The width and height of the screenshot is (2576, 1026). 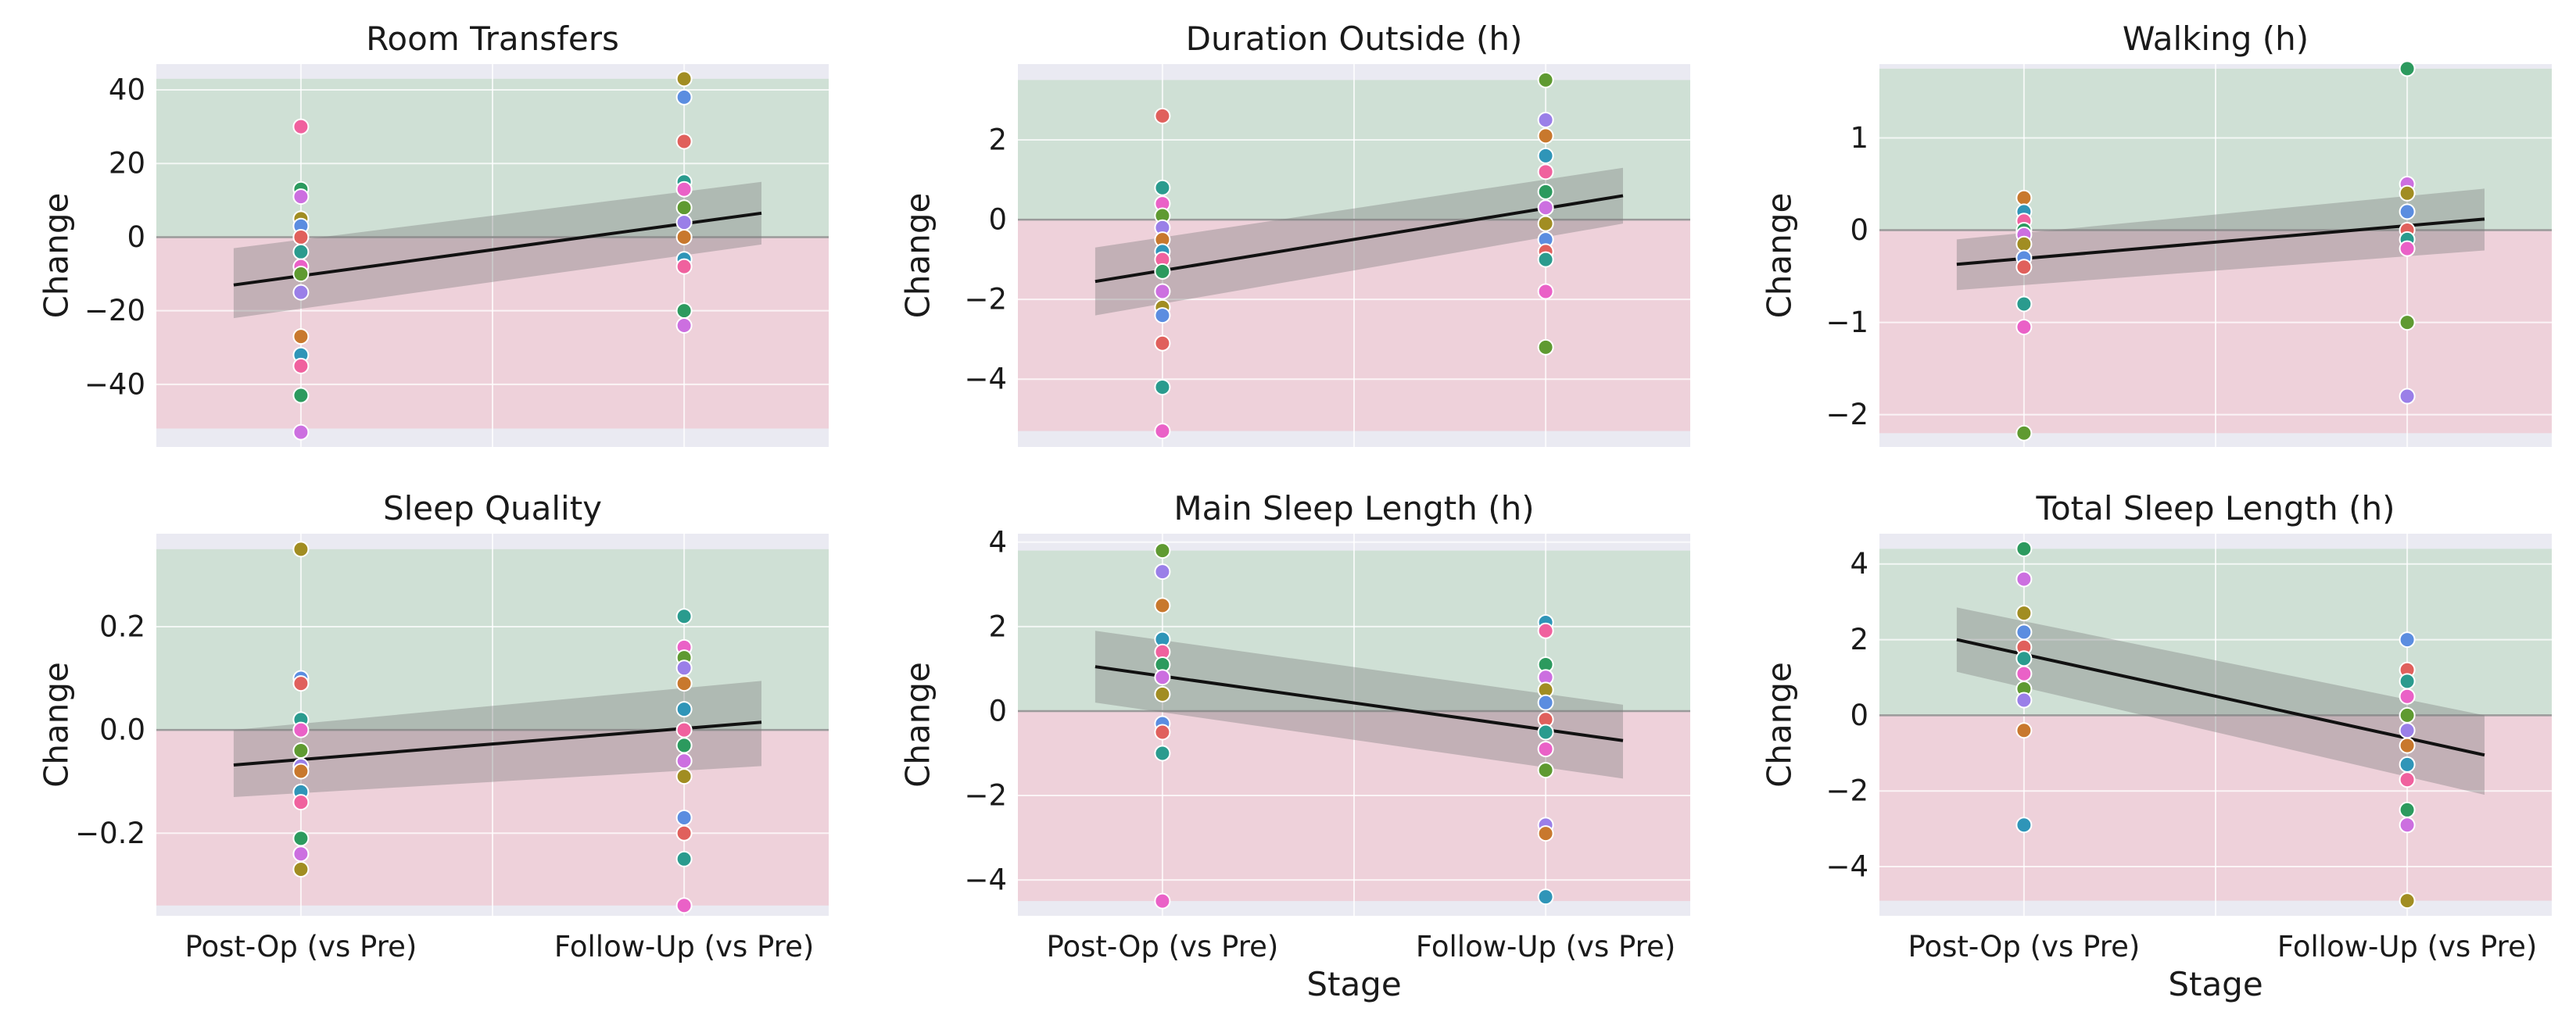 I want to click on x-tick-label: Follow-Up (vs Pre), so click(x=684, y=946).